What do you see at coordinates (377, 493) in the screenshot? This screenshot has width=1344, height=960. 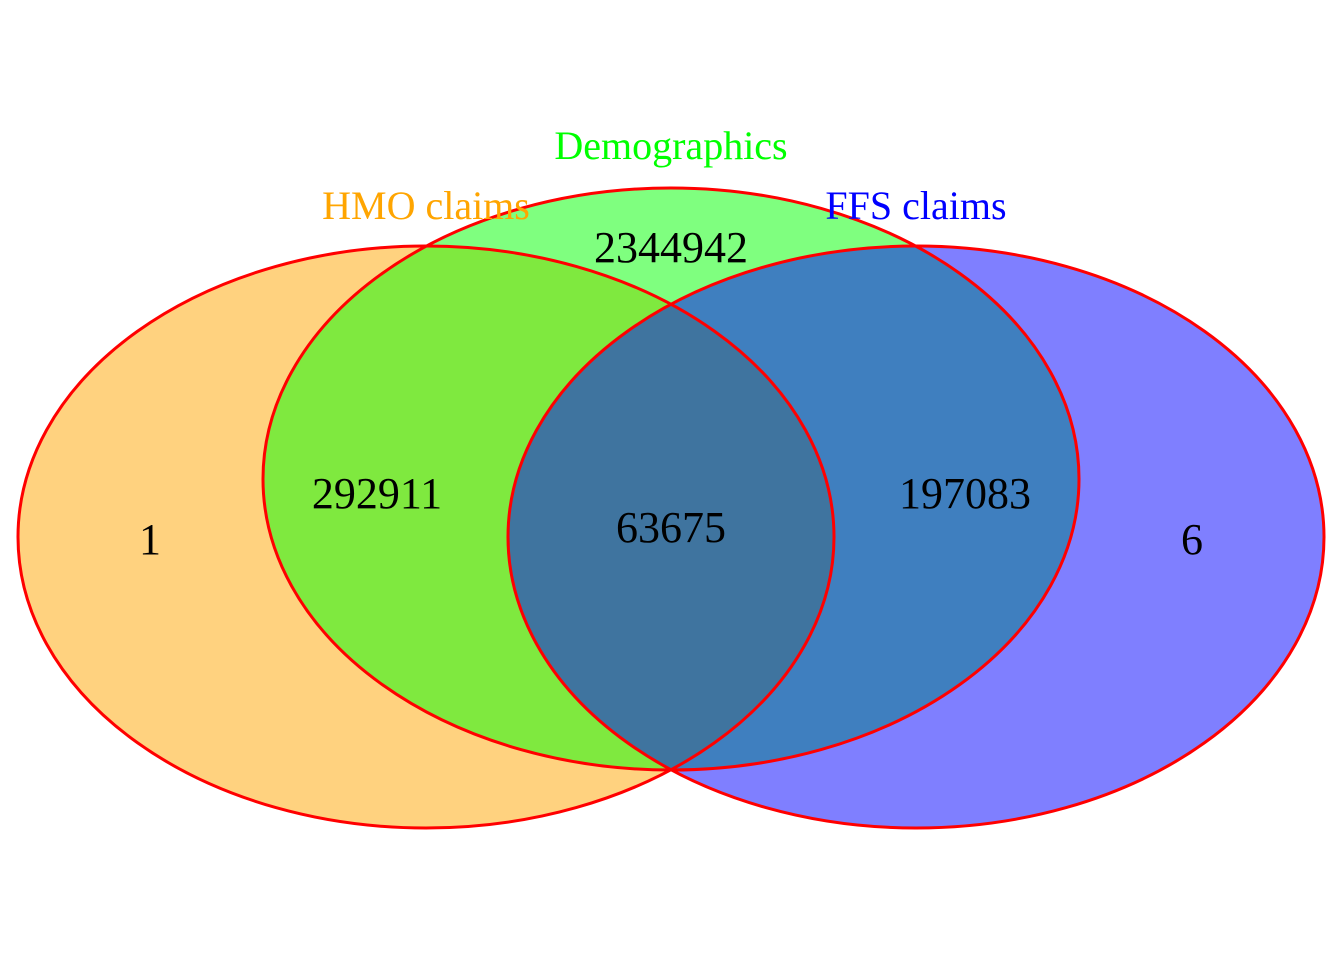 I see `count-hmo-demographics: 292911` at bounding box center [377, 493].